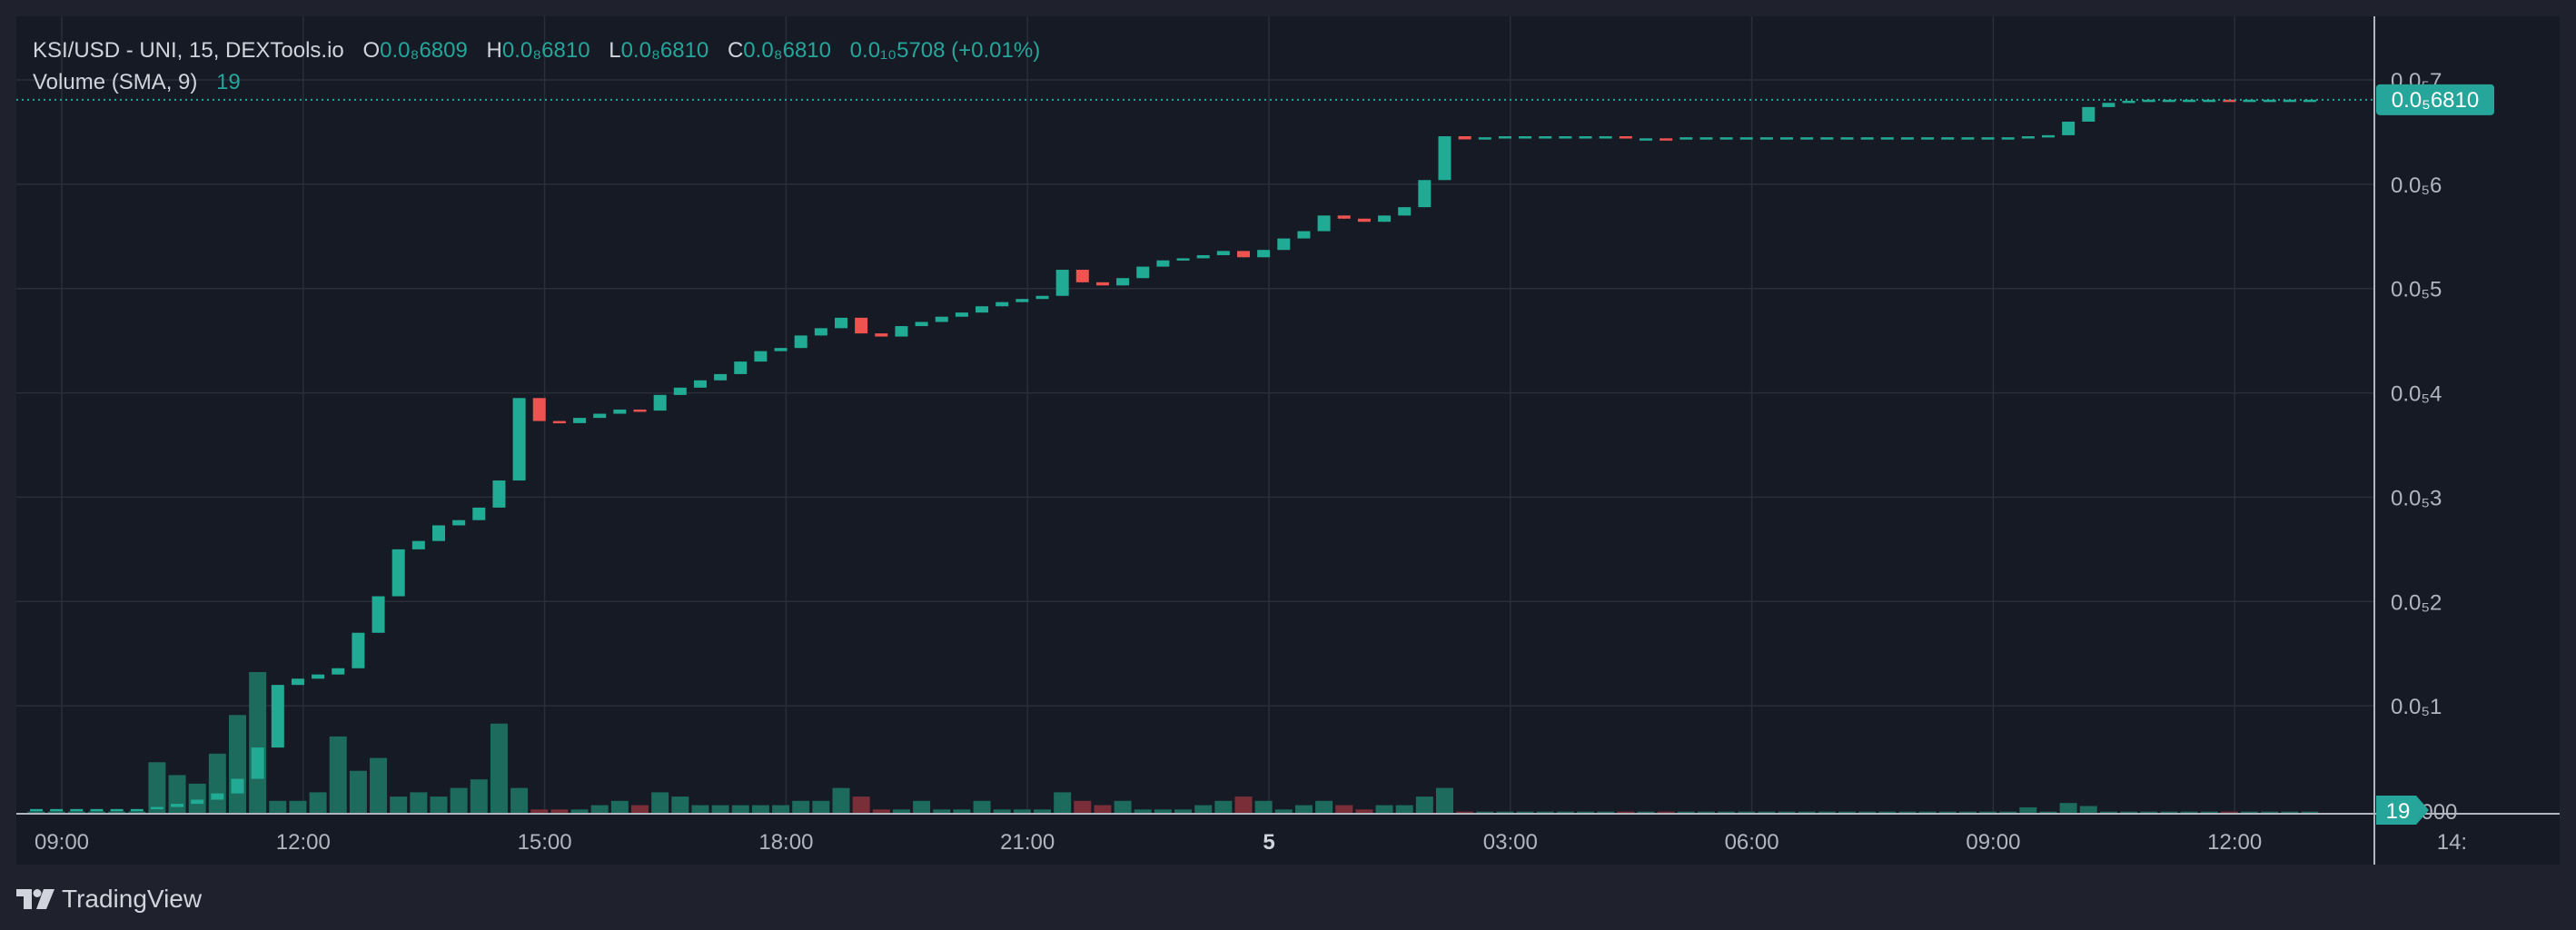  I want to click on time-tick-label: 09:00, so click(62, 842).